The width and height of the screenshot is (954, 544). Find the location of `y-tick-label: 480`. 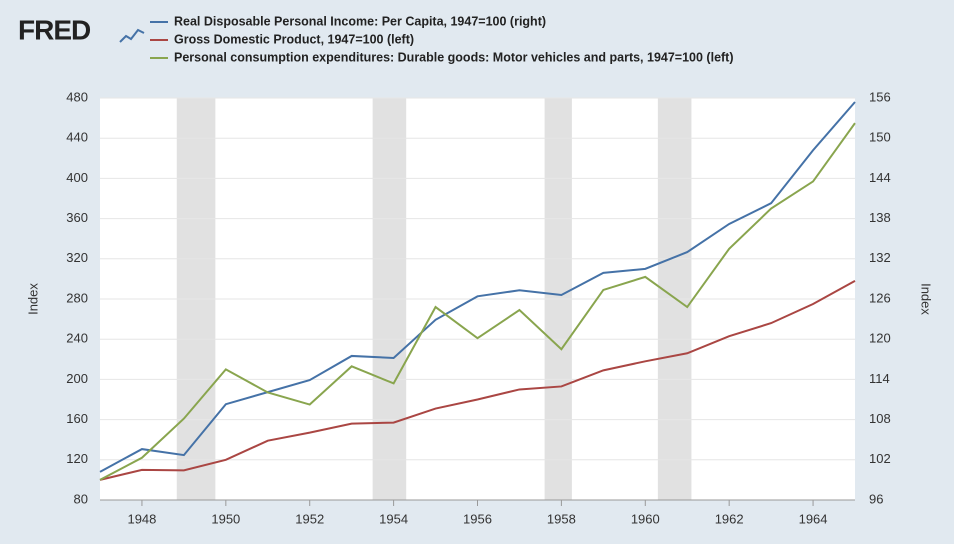

y-tick-label: 480 is located at coordinates (77, 96).